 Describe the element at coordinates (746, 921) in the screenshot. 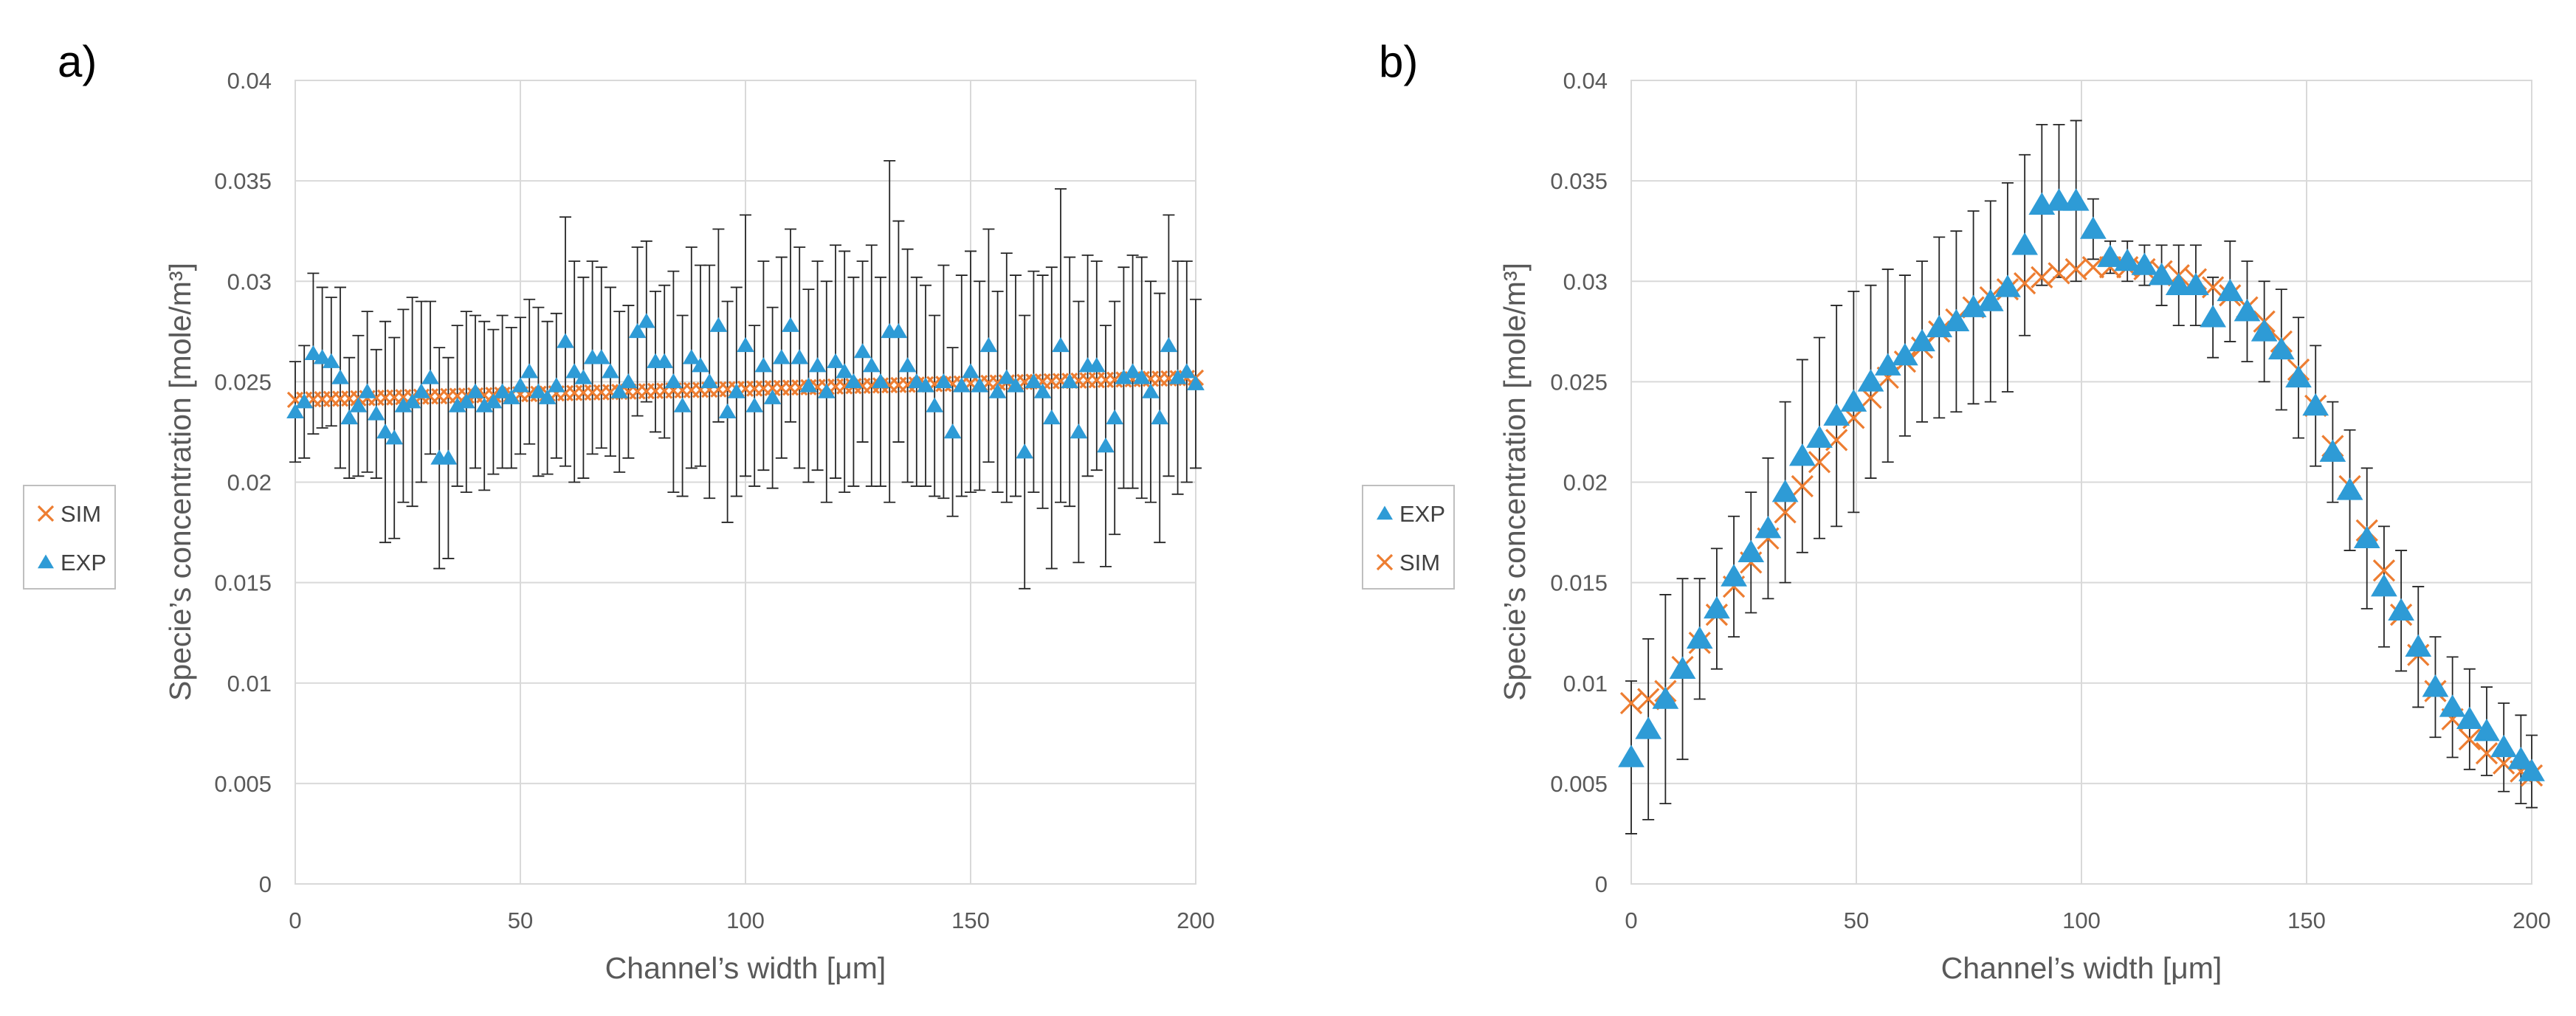

I see `x-tick-label: 100` at that location.